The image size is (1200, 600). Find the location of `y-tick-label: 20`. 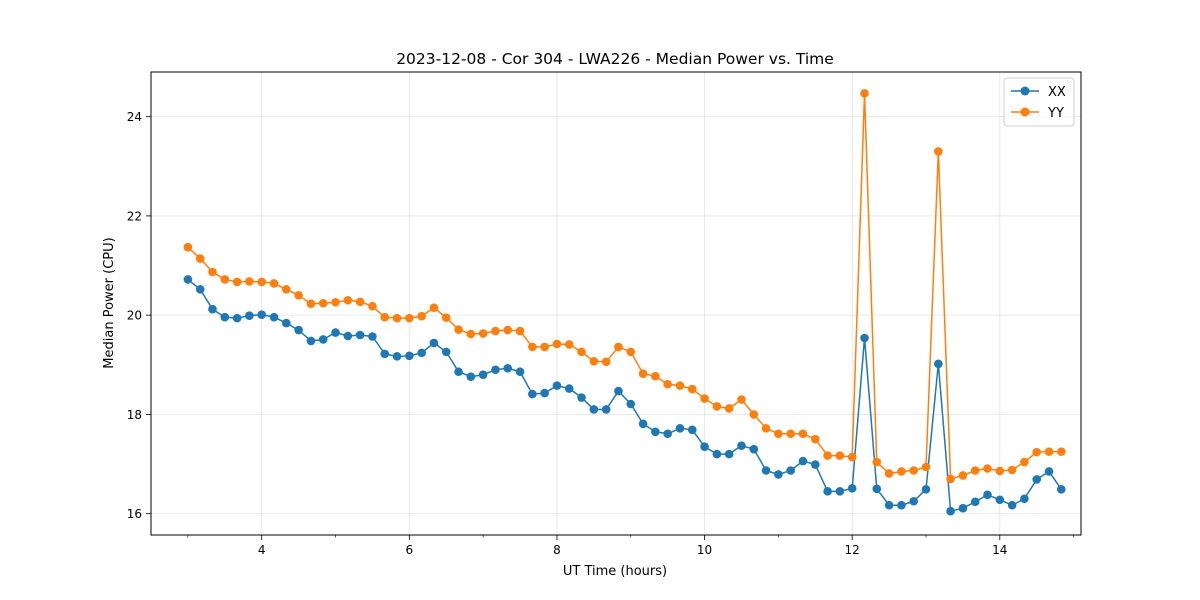

y-tick-label: 20 is located at coordinates (134, 316).